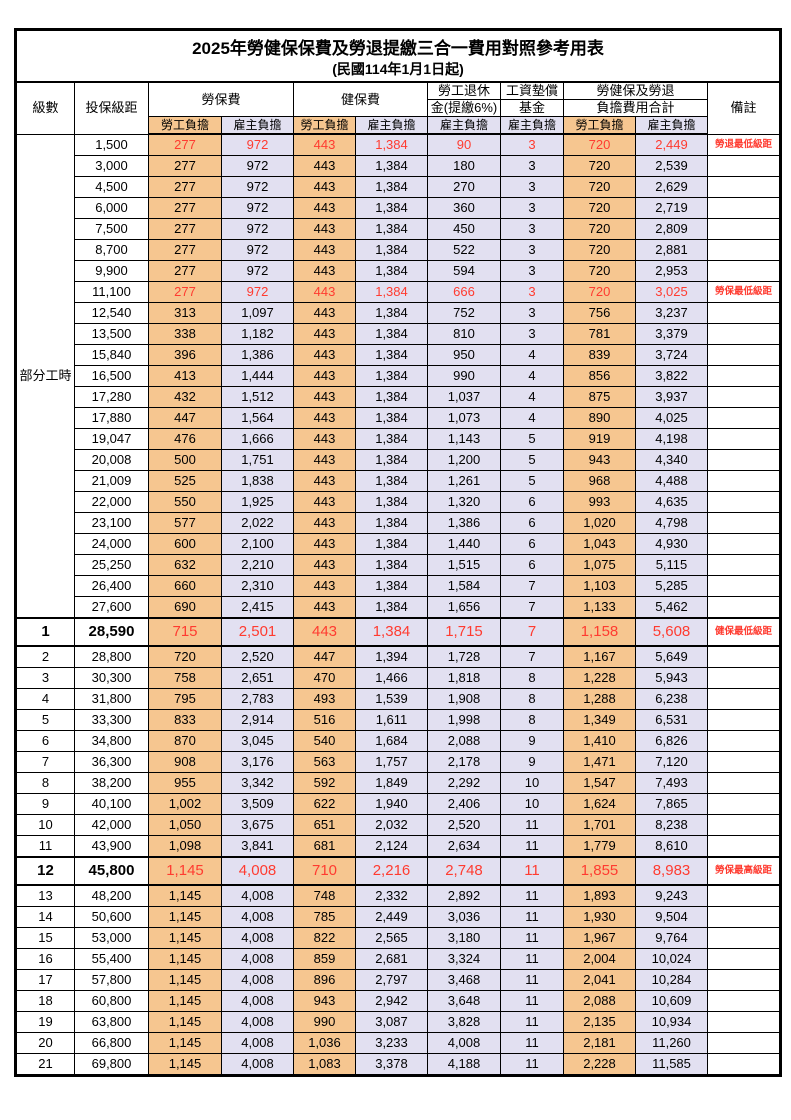 The height and width of the screenshot is (1120, 791). I want to click on total-employer-cell: 2,449, so click(671, 144).